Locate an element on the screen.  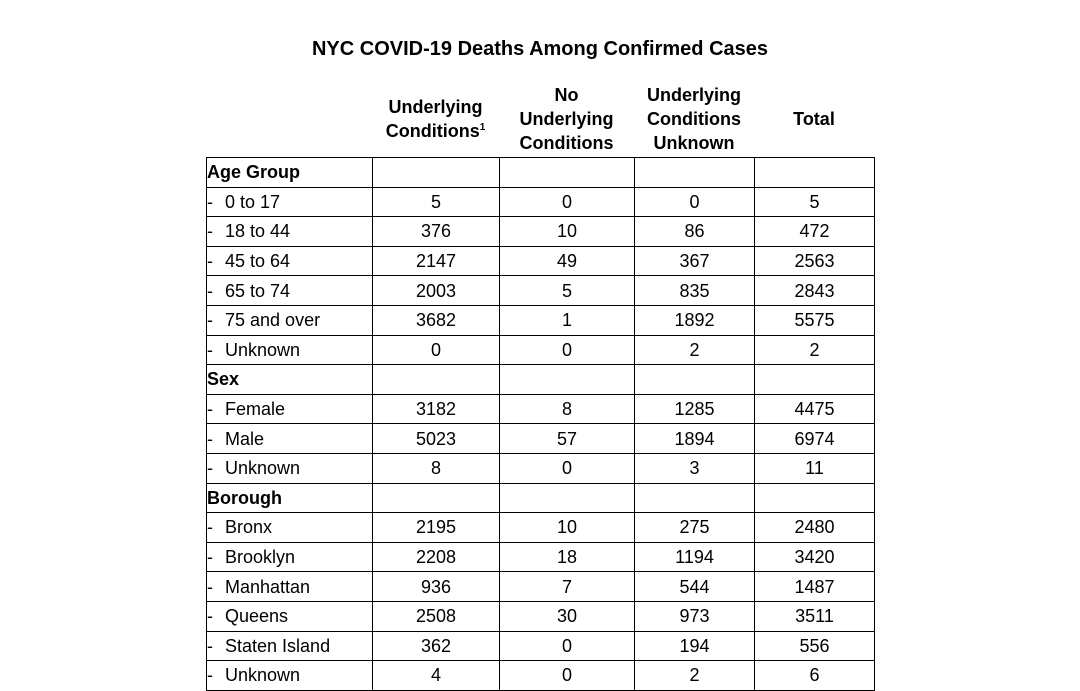
table-row: - Male 5023 57 1894 6974 is located at coordinates (540, 438).